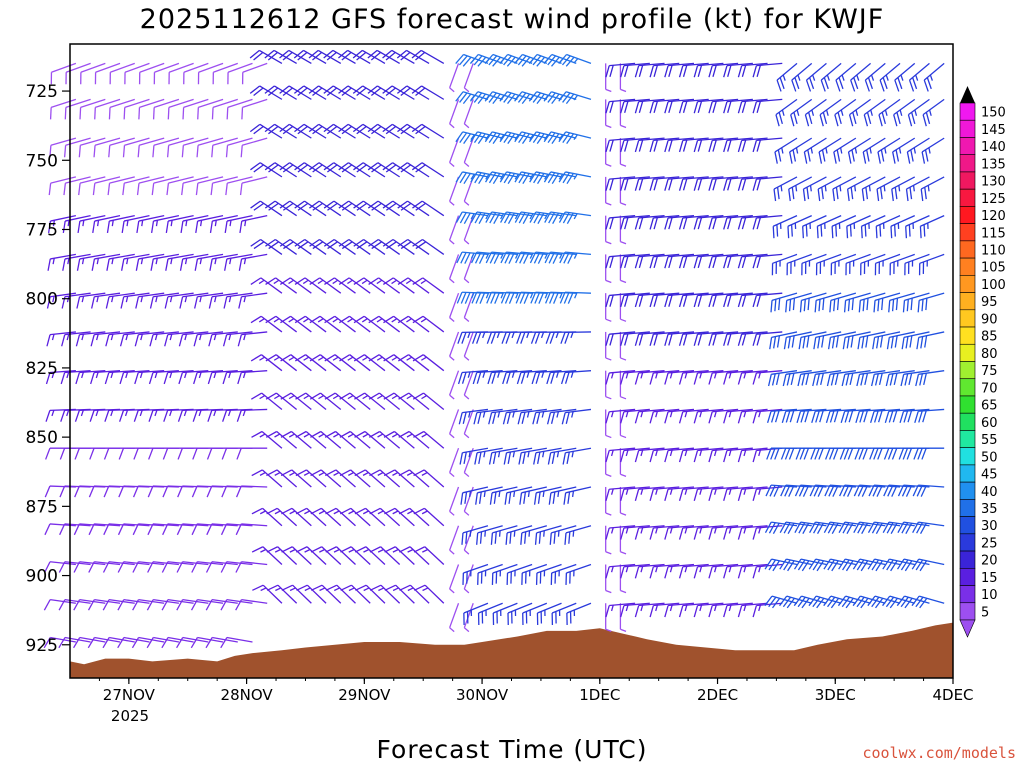 The width and height of the screenshot is (1024, 768). What do you see at coordinates (939, 753) in the screenshot?
I see `credit-label: coolwx.com/models` at bounding box center [939, 753].